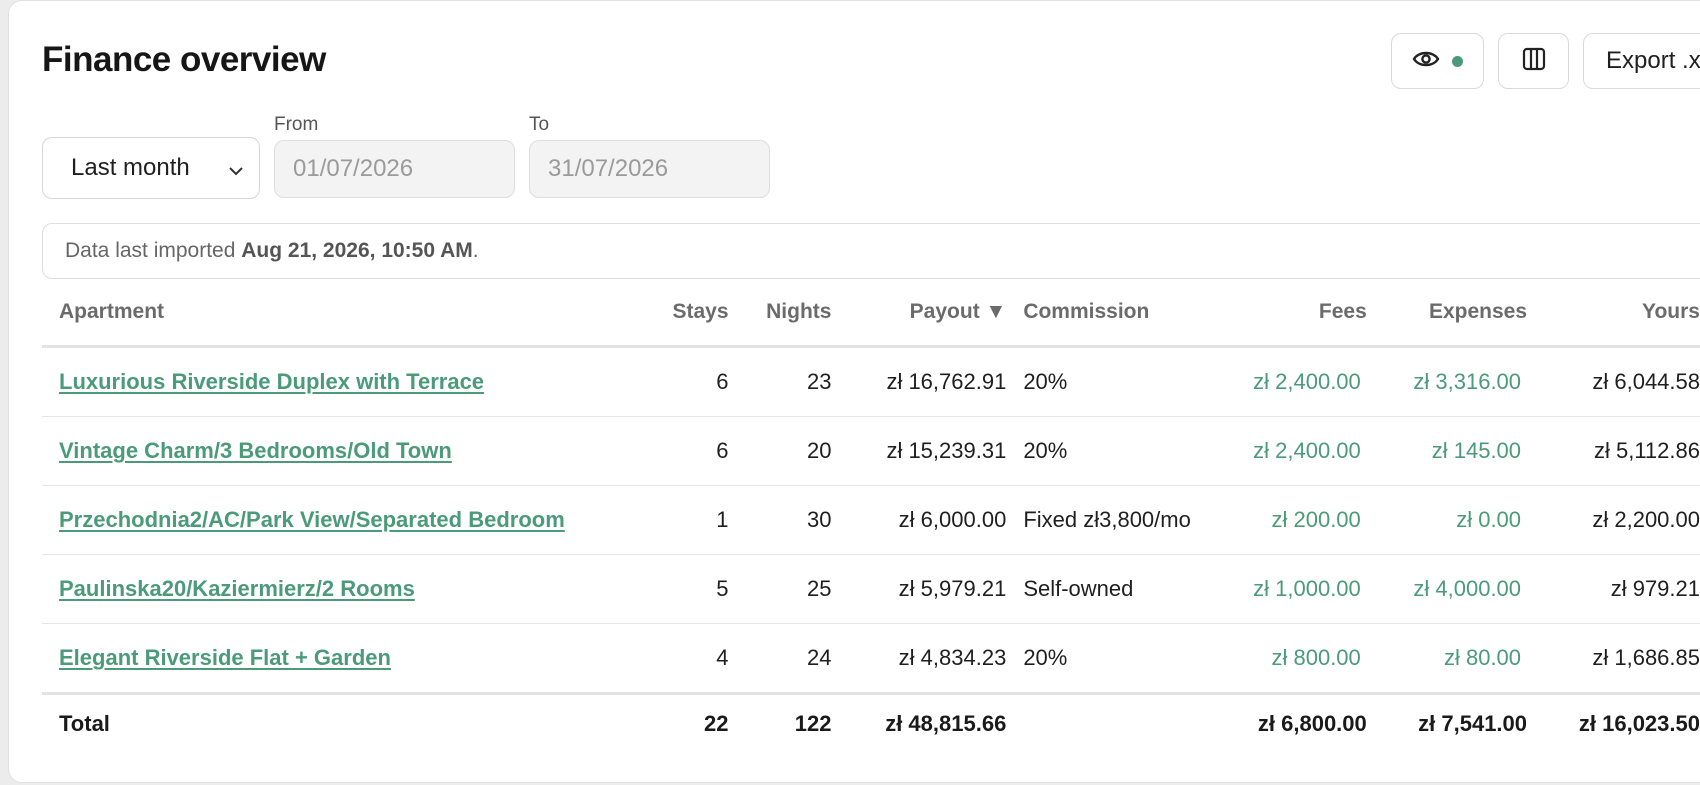  What do you see at coordinates (1290, 520) in the screenshot?
I see `fees-cell: zł 200.00` at bounding box center [1290, 520].